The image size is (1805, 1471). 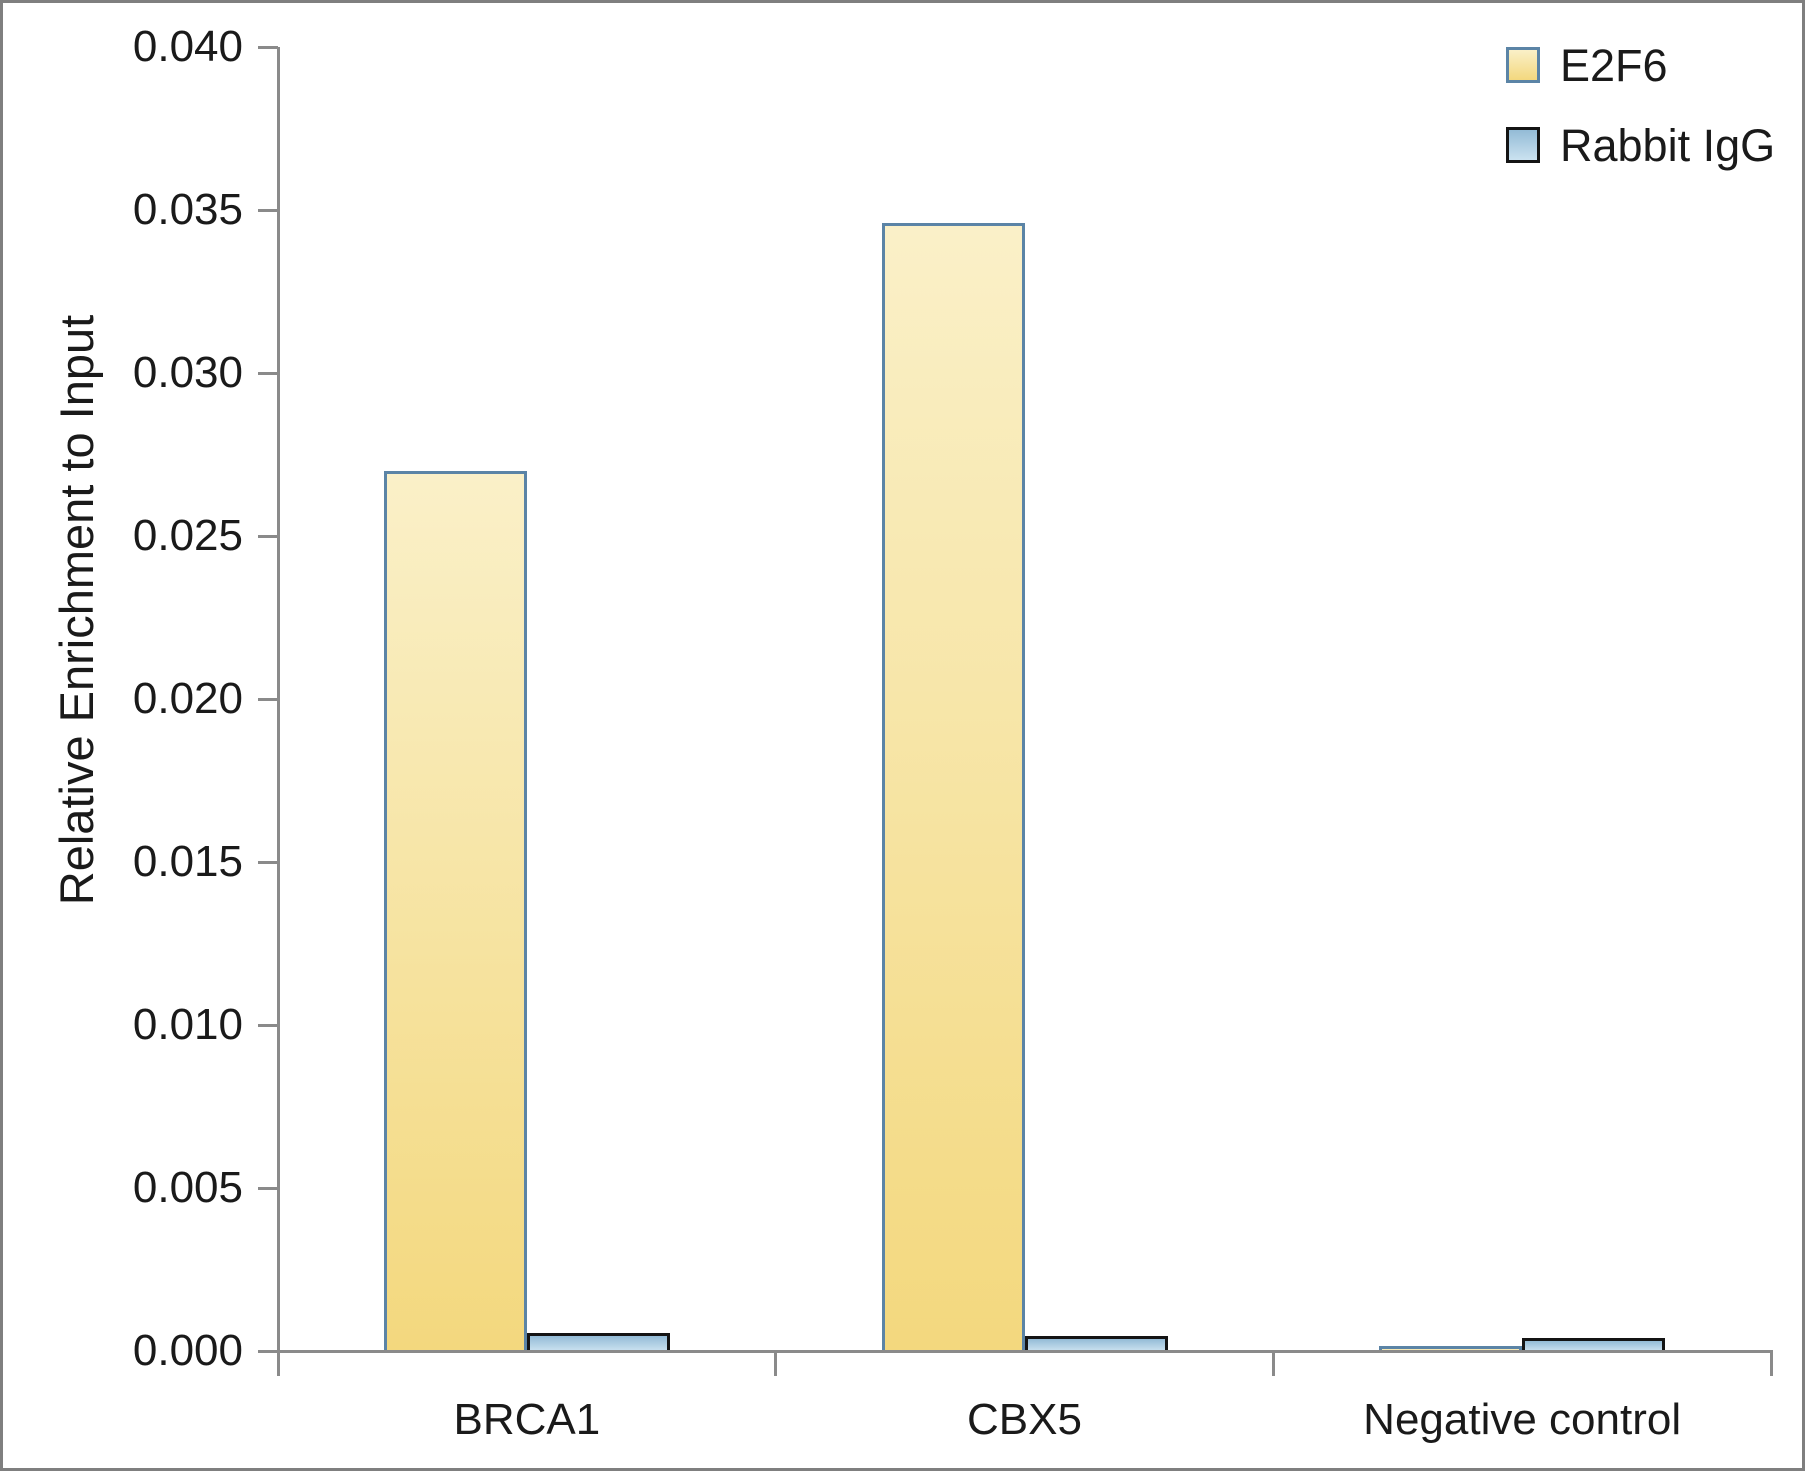 I want to click on bar-e2f6-cbx5, so click(x=953, y=787).